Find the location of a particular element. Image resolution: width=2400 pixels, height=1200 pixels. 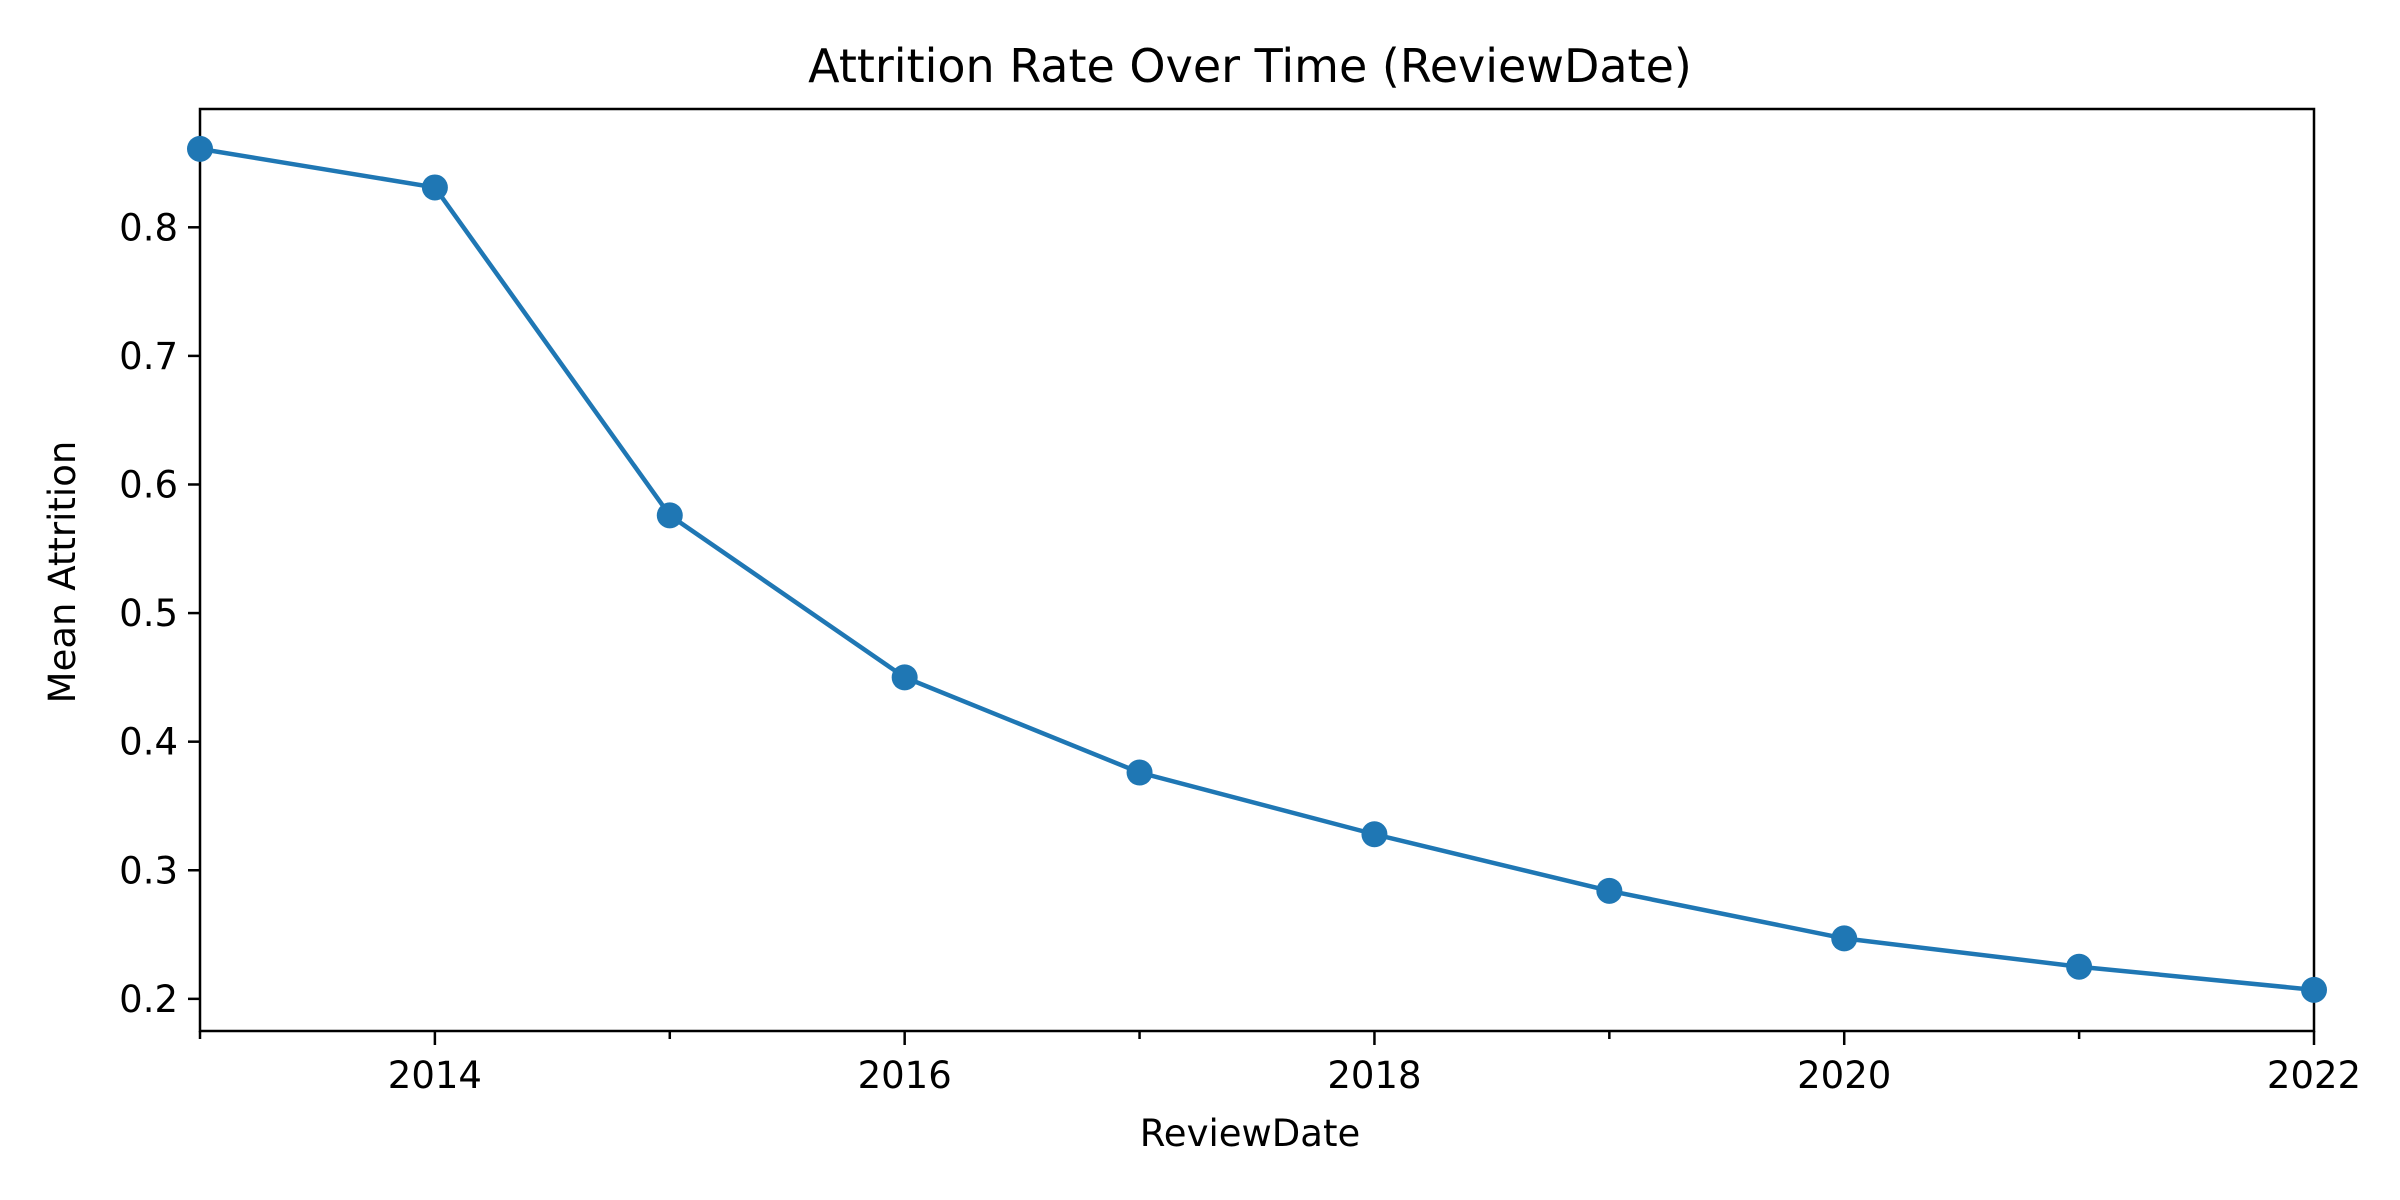

y-tick-label: 0.4 is located at coordinates (148, 742).